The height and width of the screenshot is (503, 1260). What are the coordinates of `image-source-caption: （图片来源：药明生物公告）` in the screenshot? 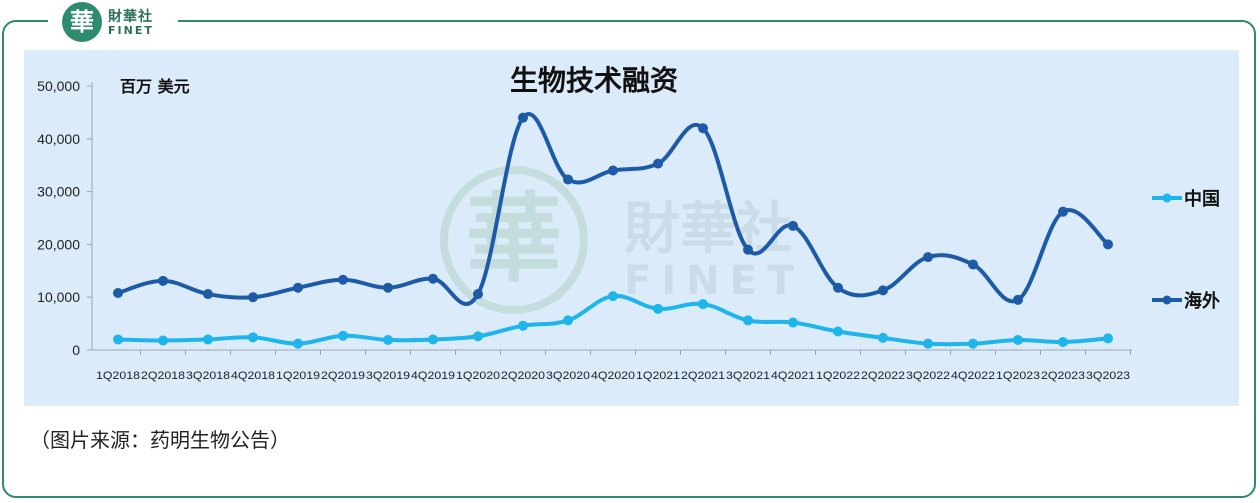 It's located at (160, 440).